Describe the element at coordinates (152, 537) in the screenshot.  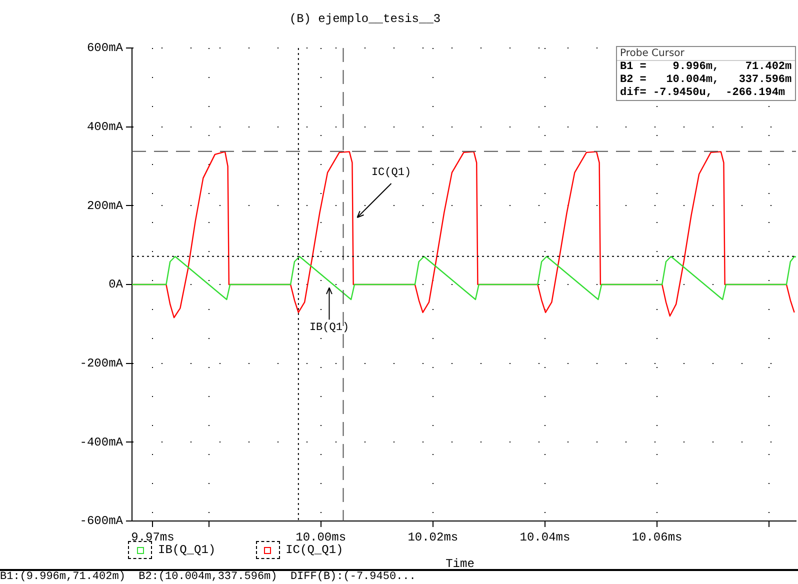
I see `x-tick-label: 9.97ms` at that location.